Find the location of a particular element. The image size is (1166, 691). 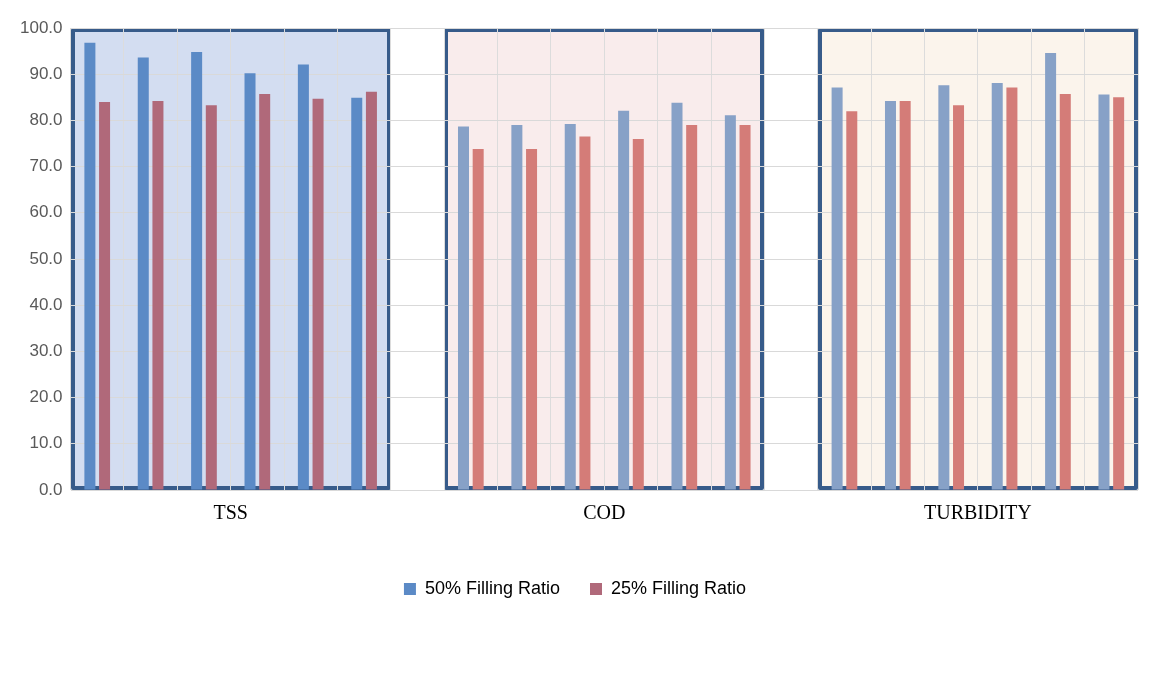

y-tick-label: 90.0 is located at coordinates (46, 73).